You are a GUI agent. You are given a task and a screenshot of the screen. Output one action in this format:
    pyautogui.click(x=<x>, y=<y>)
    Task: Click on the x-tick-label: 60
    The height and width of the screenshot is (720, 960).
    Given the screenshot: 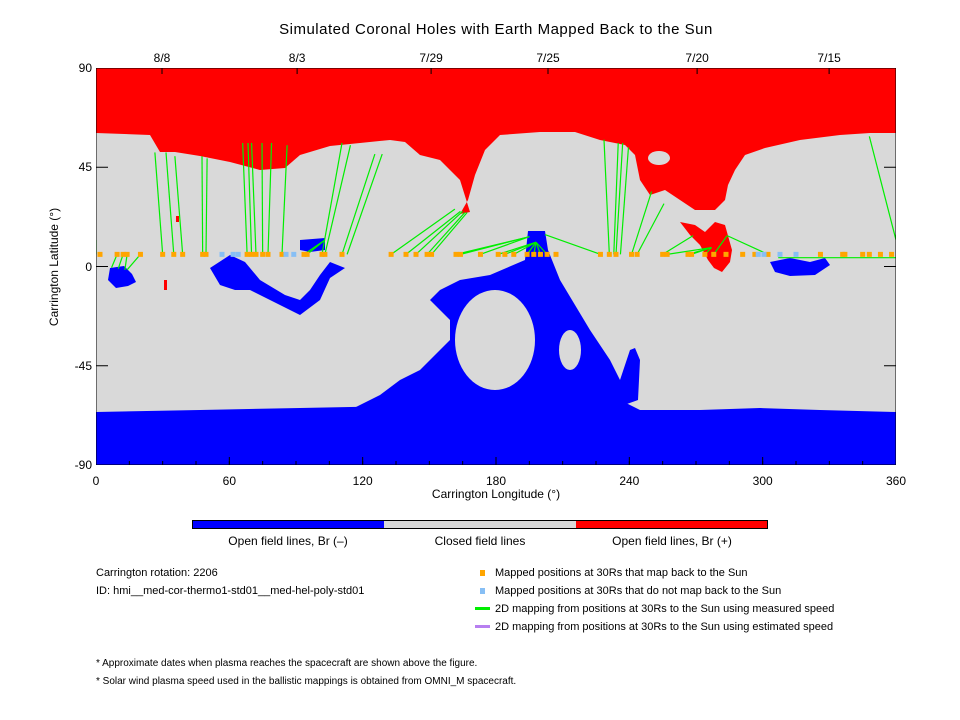 What is the action you would take?
    pyautogui.click(x=229, y=481)
    